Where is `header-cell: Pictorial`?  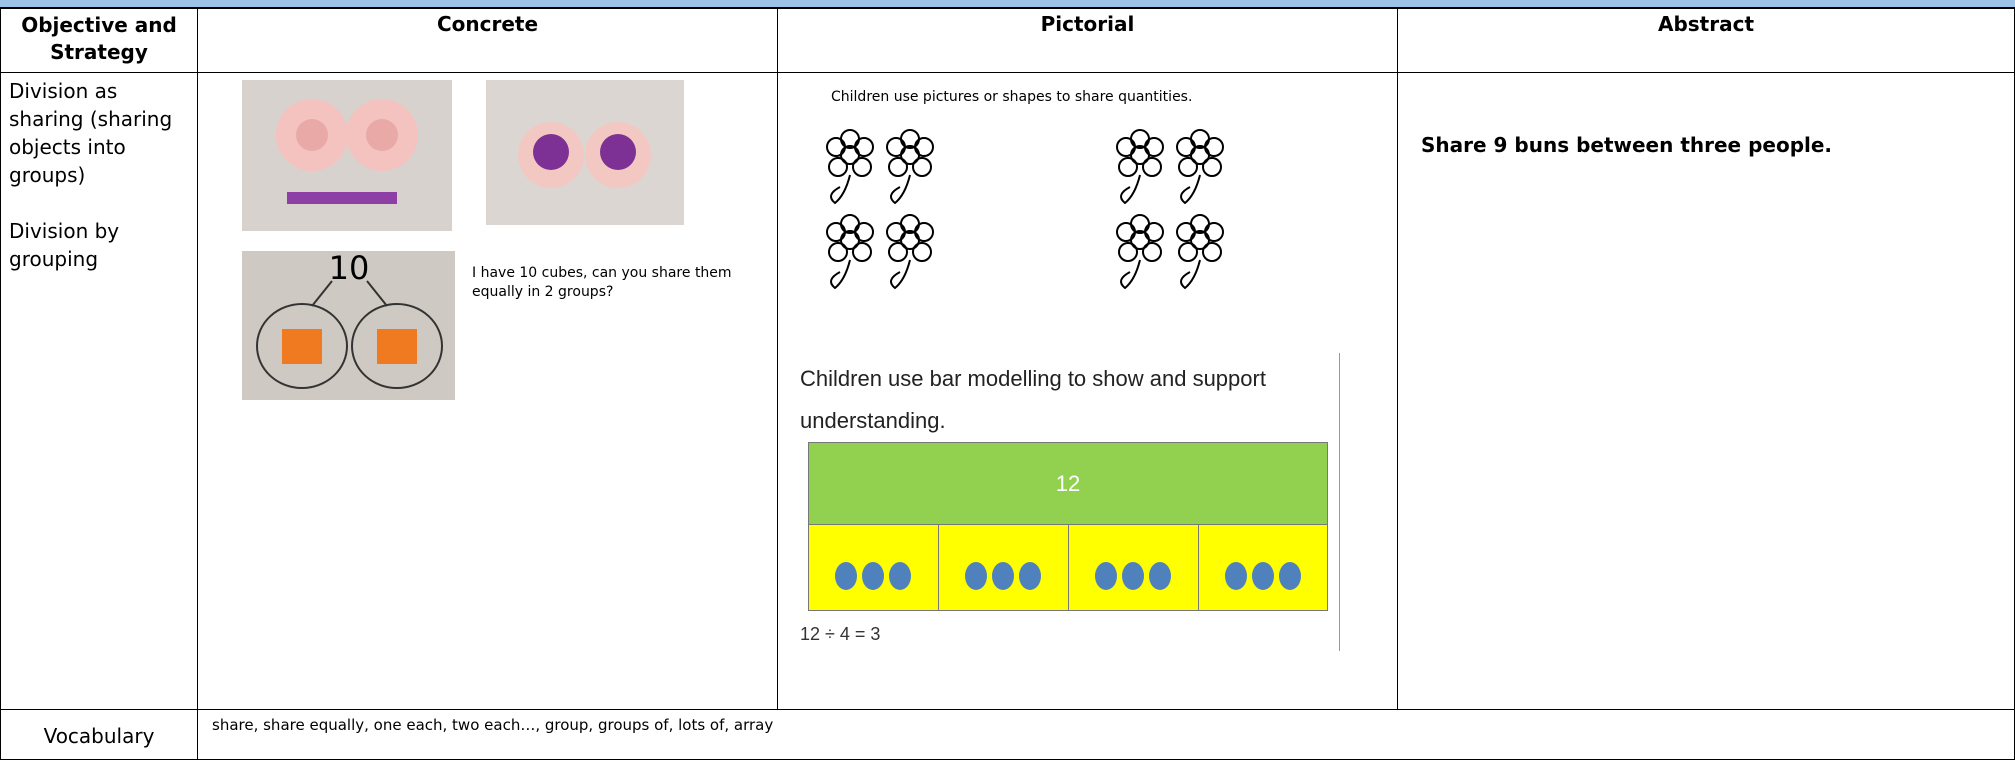 header-cell: Pictorial is located at coordinates (1087, 40).